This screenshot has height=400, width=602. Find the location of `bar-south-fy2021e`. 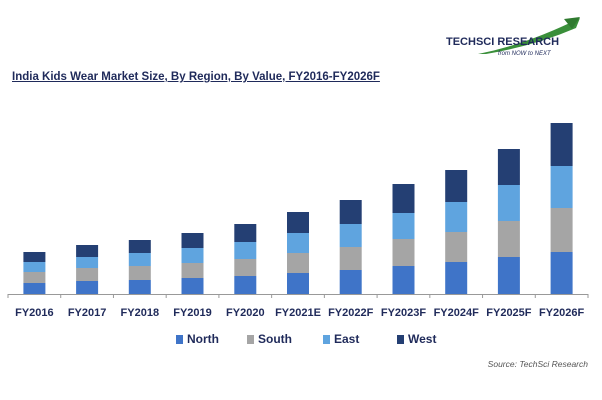

bar-south-fy2021e is located at coordinates (298, 263).